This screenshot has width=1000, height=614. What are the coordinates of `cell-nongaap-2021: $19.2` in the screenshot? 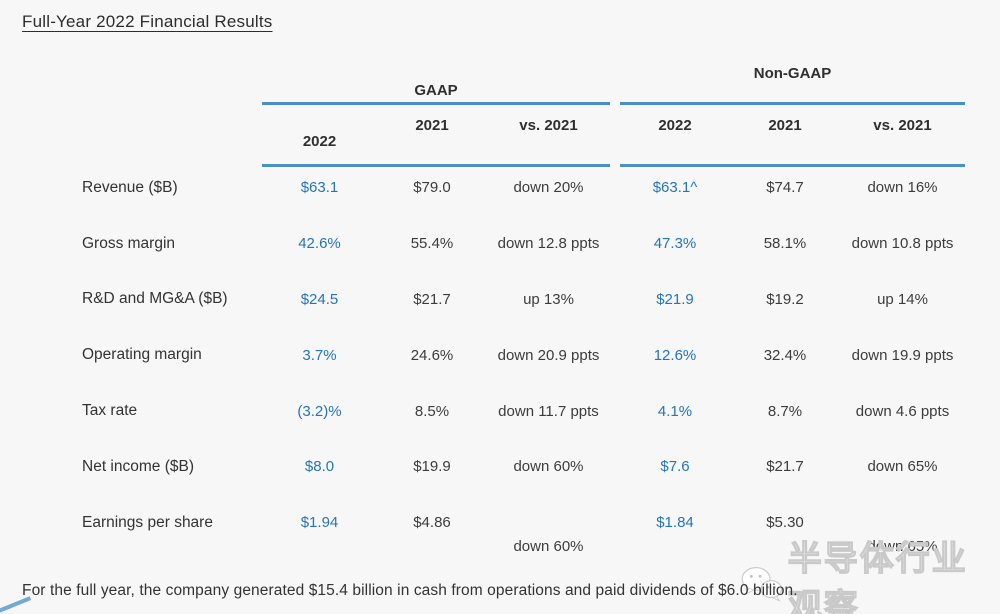 It's located at (785, 299).